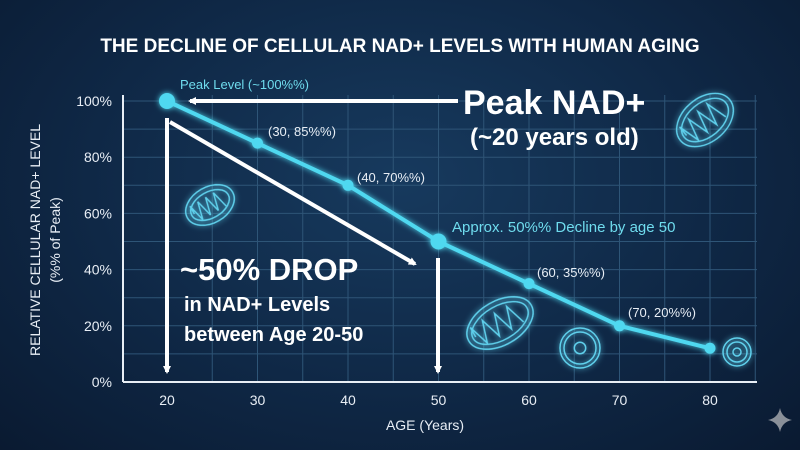 The height and width of the screenshot is (450, 800). I want to click on label-60: (60, 35%%), so click(571, 272).